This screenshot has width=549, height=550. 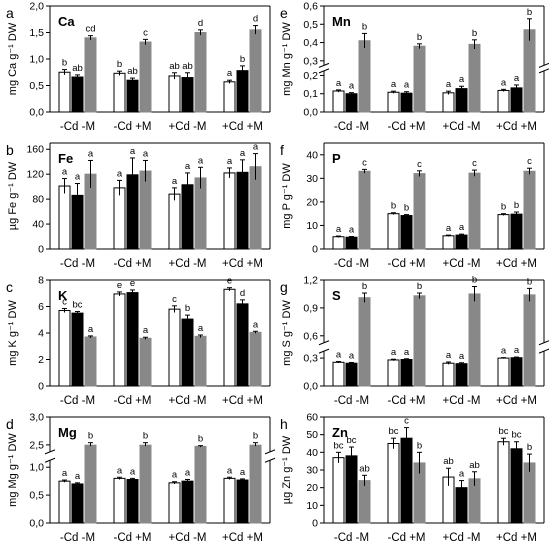 What do you see at coordinates (10, 150) in the screenshot?
I see `panel-letter: b` at bounding box center [10, 150].